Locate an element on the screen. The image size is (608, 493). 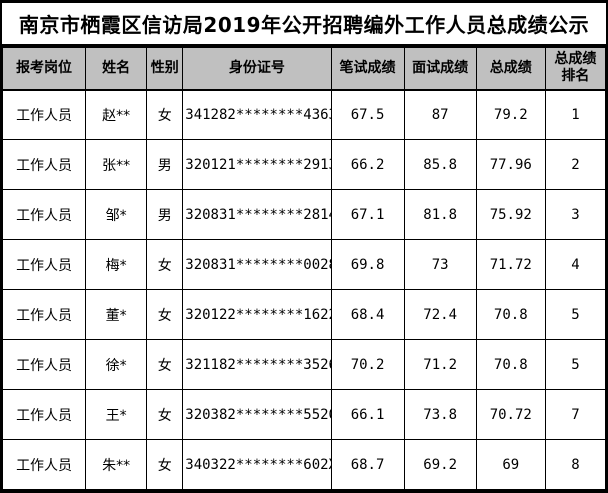
cell-name: 梅* is located at coordinates (116, 264).